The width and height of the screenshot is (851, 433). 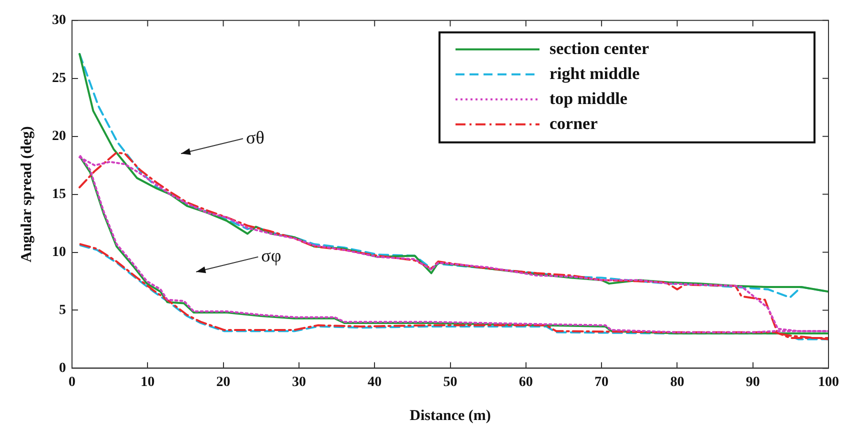 I want to click on y-axis-title: Angular spread (deg), so click(x=26, y=194).